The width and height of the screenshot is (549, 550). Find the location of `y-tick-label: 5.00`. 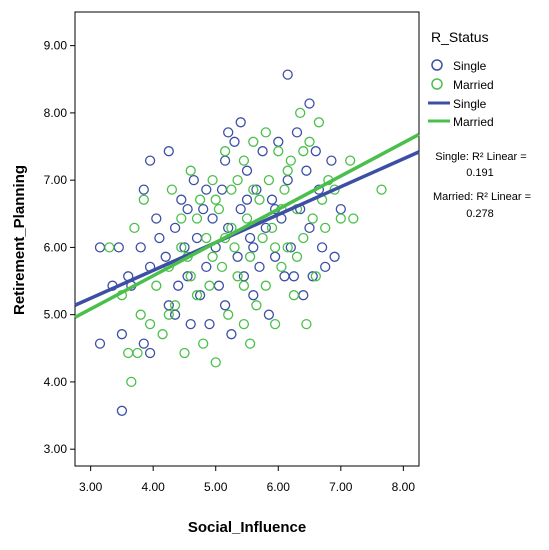

y-tick-label: 5.00 is located at coordinates (56, 315).